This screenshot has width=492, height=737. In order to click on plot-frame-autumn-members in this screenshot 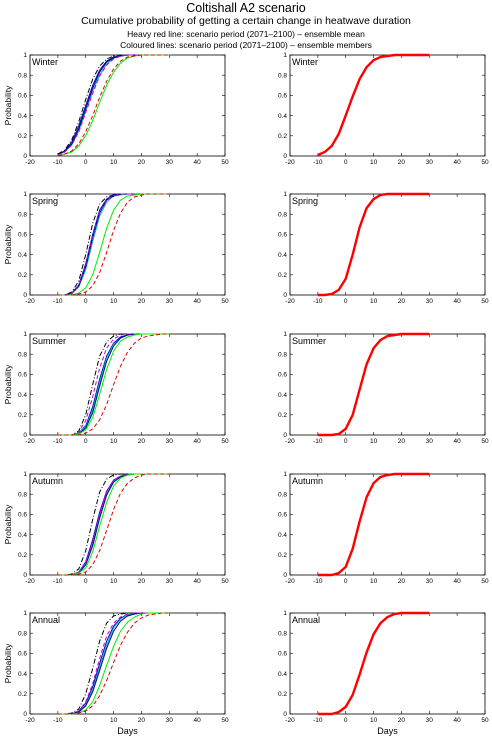, I will do `click(127, 524)`.